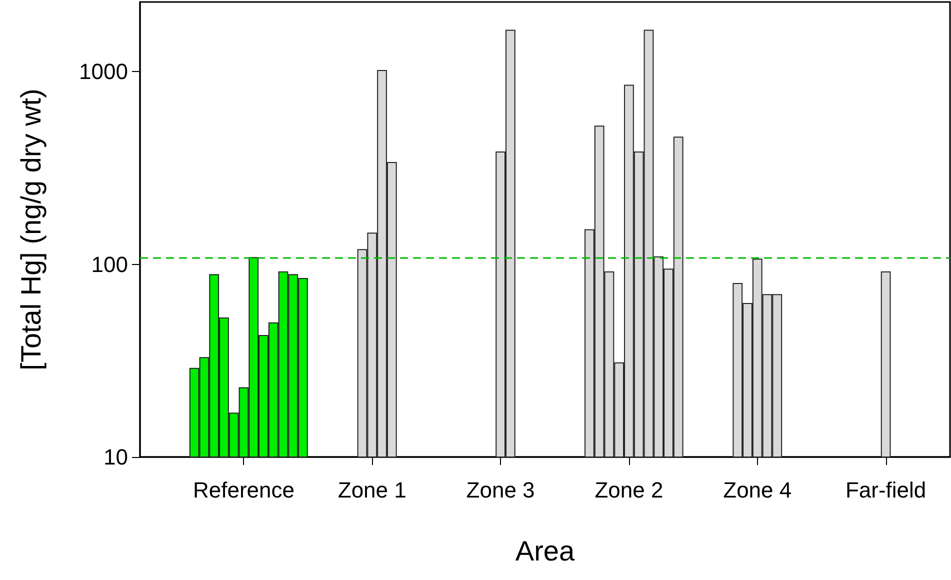 The height and width of the screenshot is (580, 951). Describe the element at coordinates (31, 229) in the screenshot. I see `y-axis-title: [Total Hg] (ng/g dry wt)` at that location.